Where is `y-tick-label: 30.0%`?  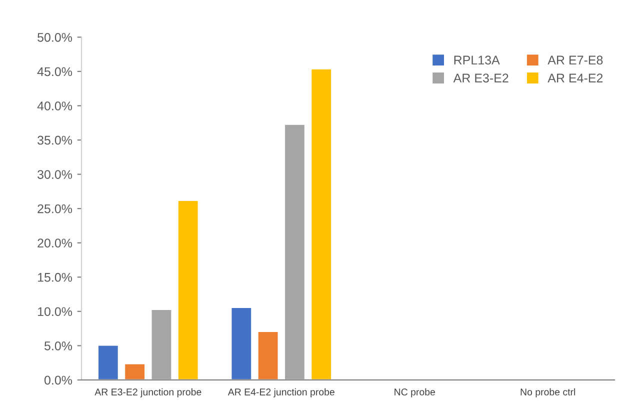
y-tick-label: 30.0% is located at coordinates (55, 174).